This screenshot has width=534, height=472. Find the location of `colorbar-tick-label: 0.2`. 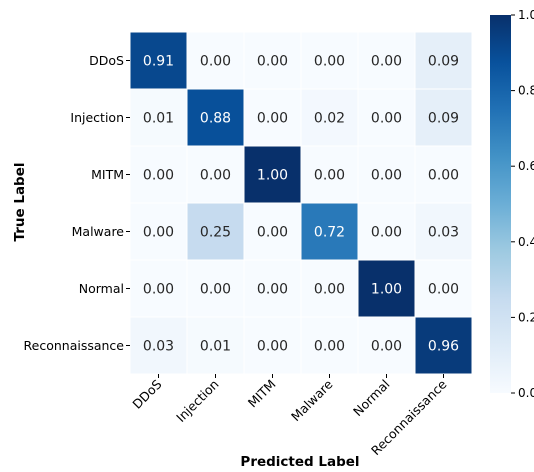

colorbar-tick-label: 0.2 is located at coordinates (526, 317).